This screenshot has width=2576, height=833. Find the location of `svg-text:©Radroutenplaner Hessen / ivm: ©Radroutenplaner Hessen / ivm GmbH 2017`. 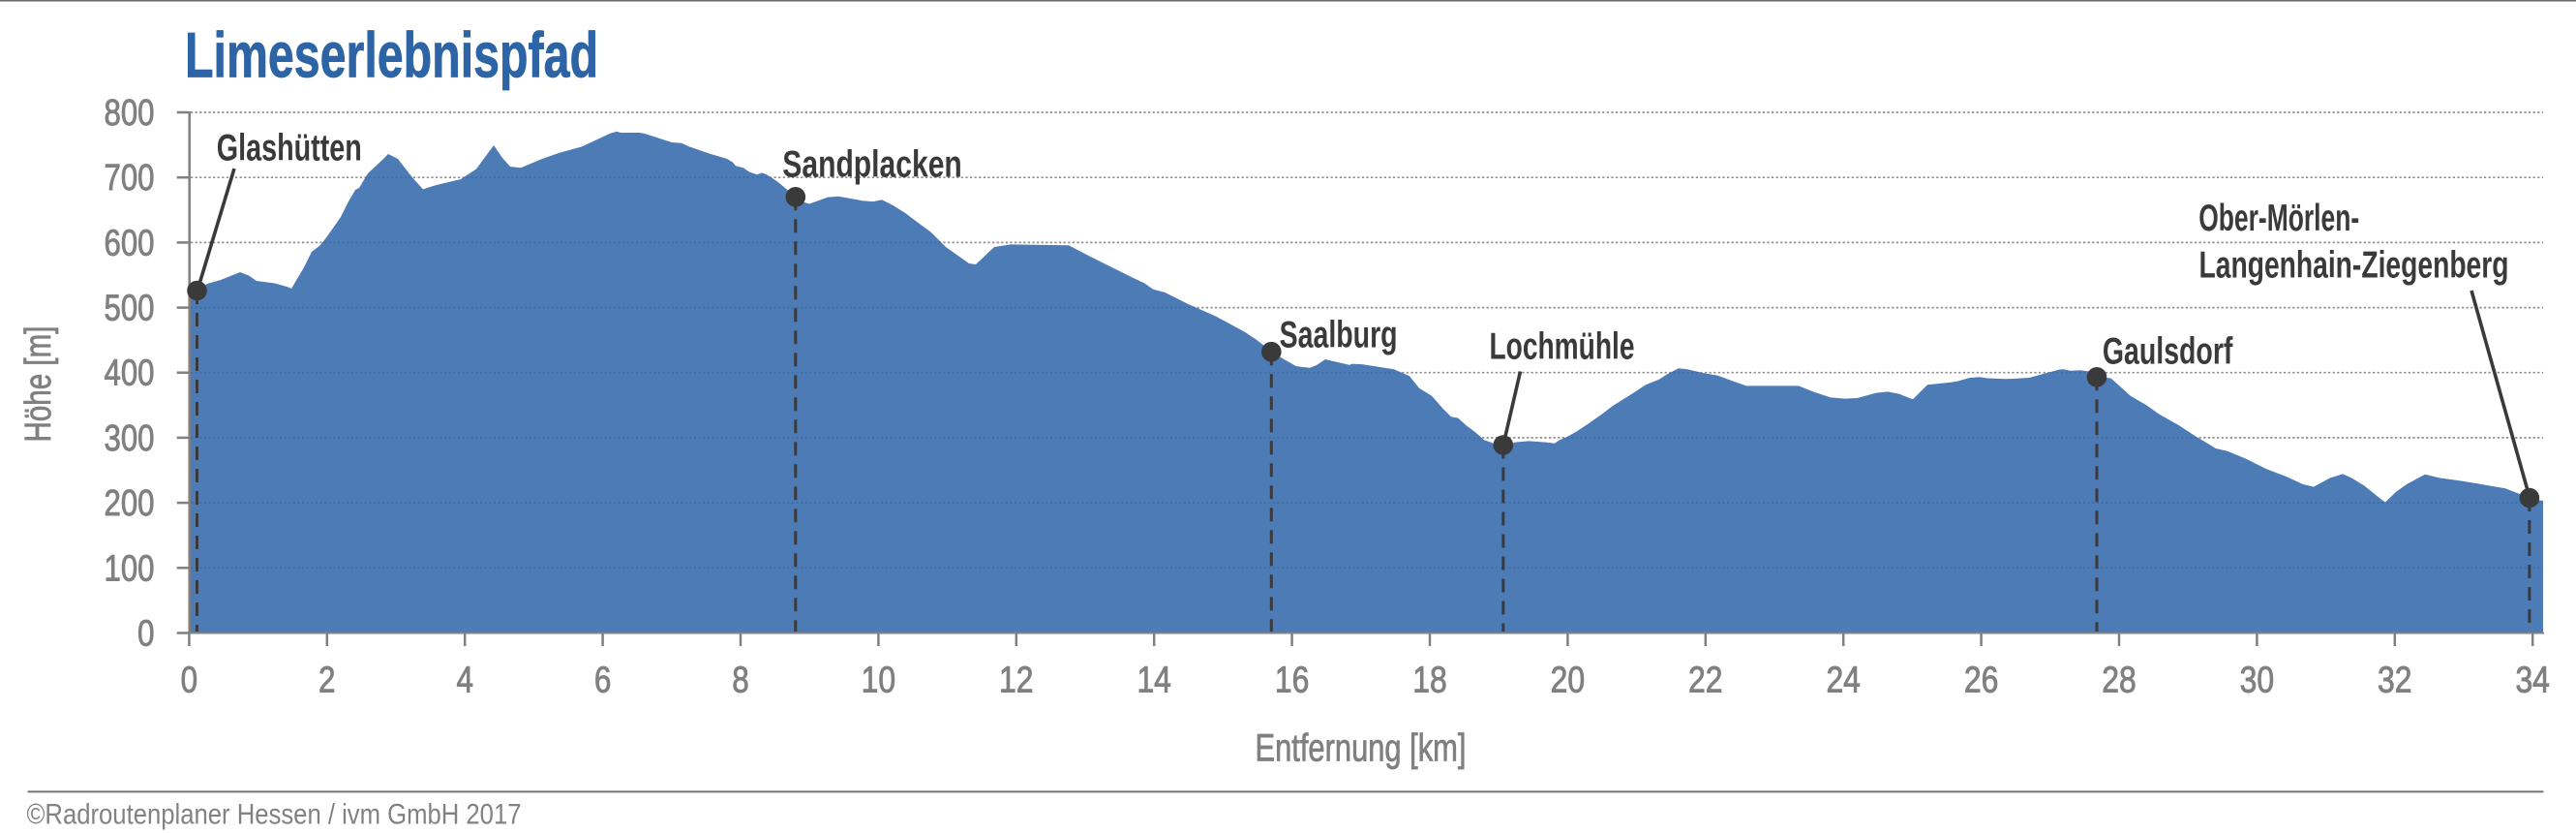

svg-text:©Radroutenplaner Hessen / ivm: ©Radroutenplaner Hessen / ivm GmbH 2017 is located at coordinates (274, 815).